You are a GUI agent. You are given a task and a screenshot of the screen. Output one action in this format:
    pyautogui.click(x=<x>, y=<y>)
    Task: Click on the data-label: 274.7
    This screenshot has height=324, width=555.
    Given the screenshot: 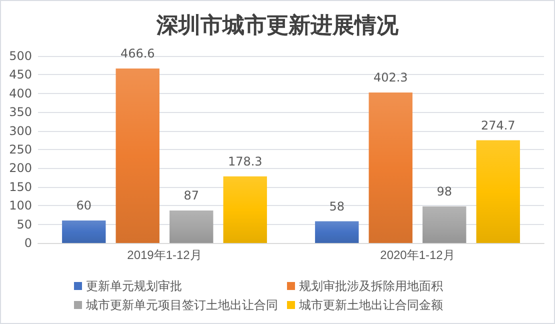 What is the action you would take?
    pyautogui.click(x=498, y=125)
    